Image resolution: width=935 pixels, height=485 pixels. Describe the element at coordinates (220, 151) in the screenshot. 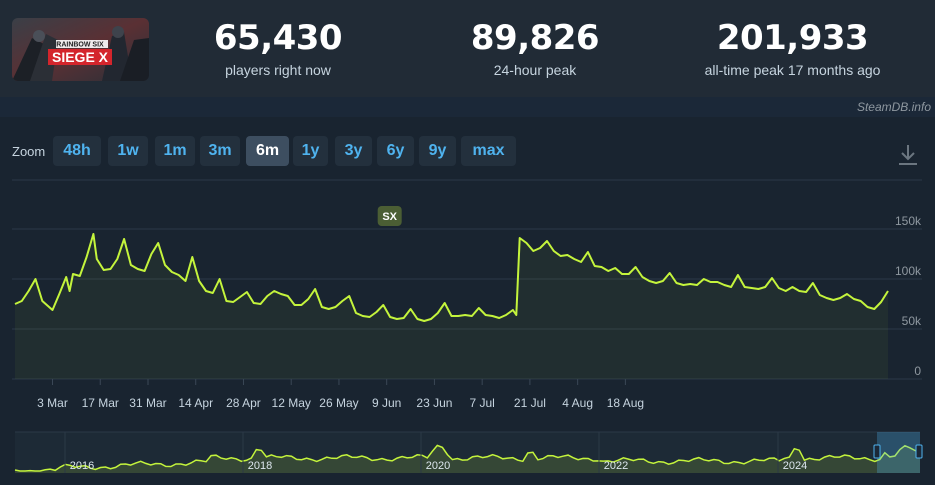

I see `zoom-button-3m: 3m` at that location.